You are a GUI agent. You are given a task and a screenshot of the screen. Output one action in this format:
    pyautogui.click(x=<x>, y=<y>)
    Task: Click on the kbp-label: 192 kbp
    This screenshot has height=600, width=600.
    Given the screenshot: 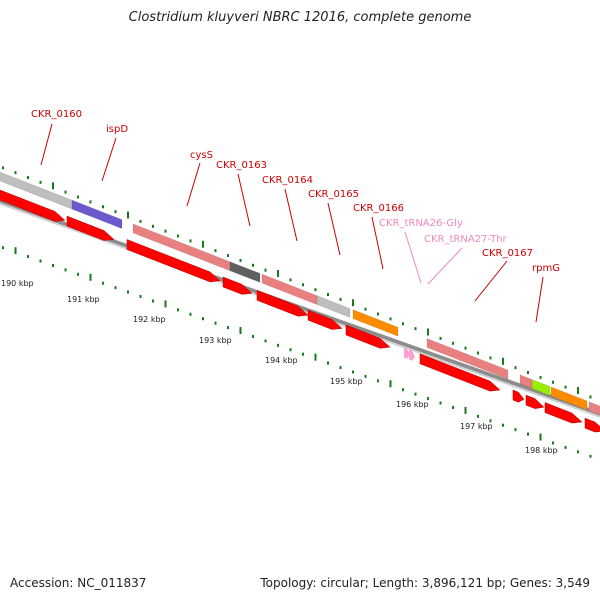 What is the action you would take?
    pyautogui.click(x=149, y=319)
    